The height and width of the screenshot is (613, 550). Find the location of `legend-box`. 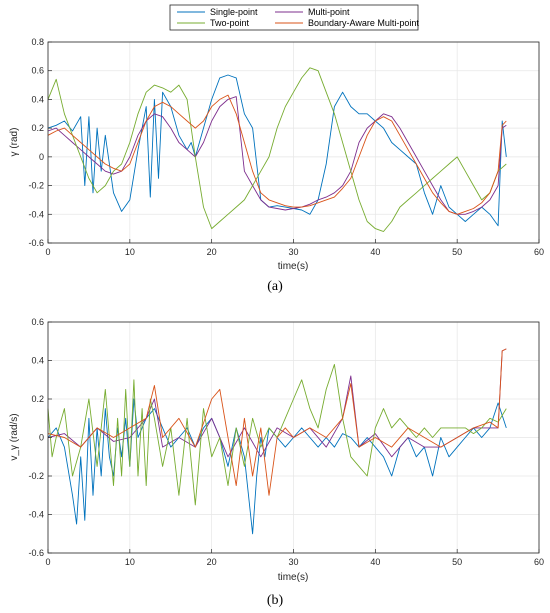

legend-box is located at coordinates (294, 17).